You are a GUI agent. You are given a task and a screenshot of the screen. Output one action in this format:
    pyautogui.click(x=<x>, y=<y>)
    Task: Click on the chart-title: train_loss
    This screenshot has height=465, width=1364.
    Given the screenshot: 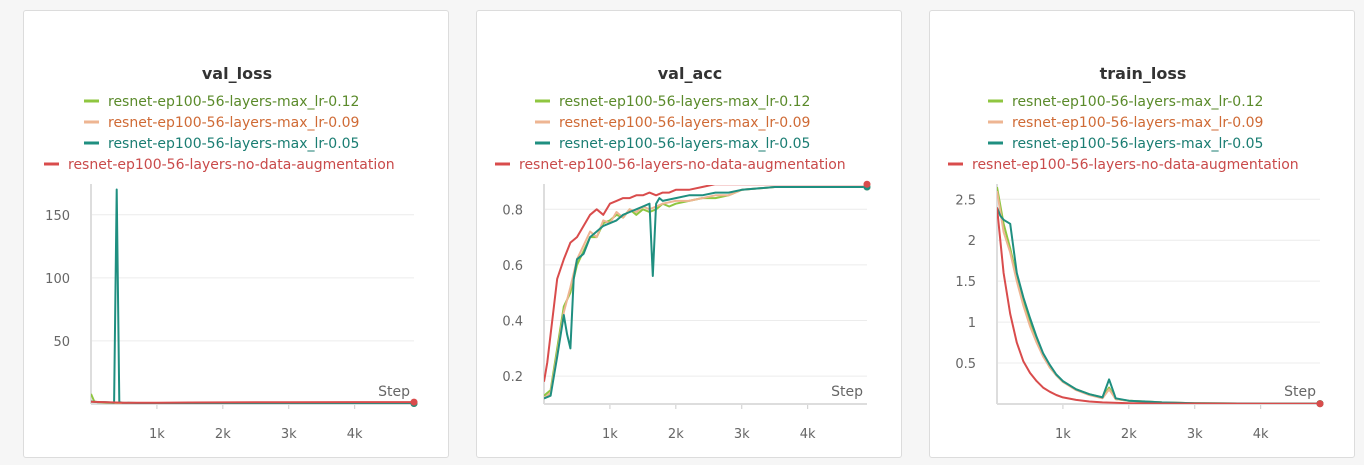 What is the action you would take?
    pyautogui.click(x=1143, y=73)
    